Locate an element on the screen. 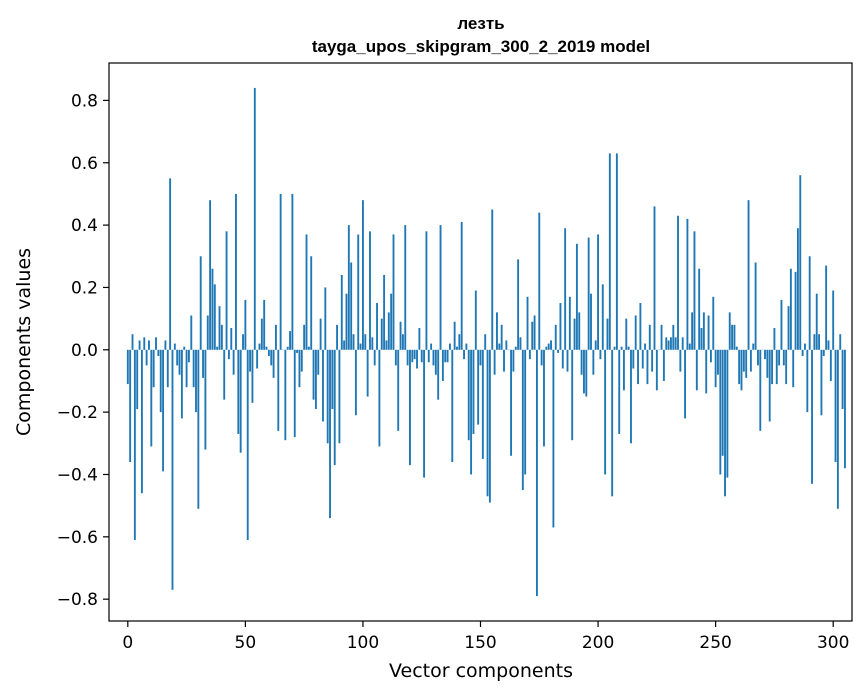  y-tick-label: 0.6 is located at coordinates (84, 164).